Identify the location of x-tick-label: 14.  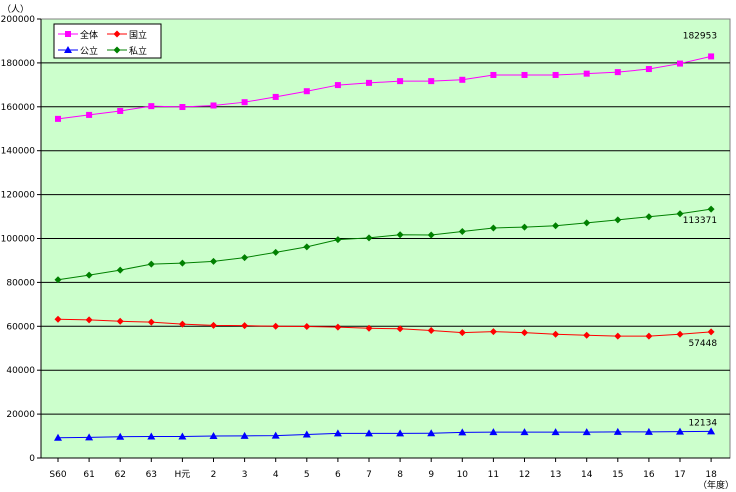
(587, 475).